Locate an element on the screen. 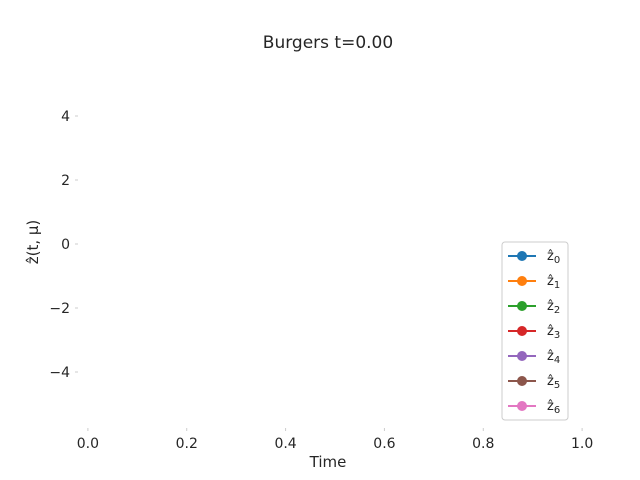 The image size is (640, 480). y-tick-label: 4 is located at coordinates (65, 117).